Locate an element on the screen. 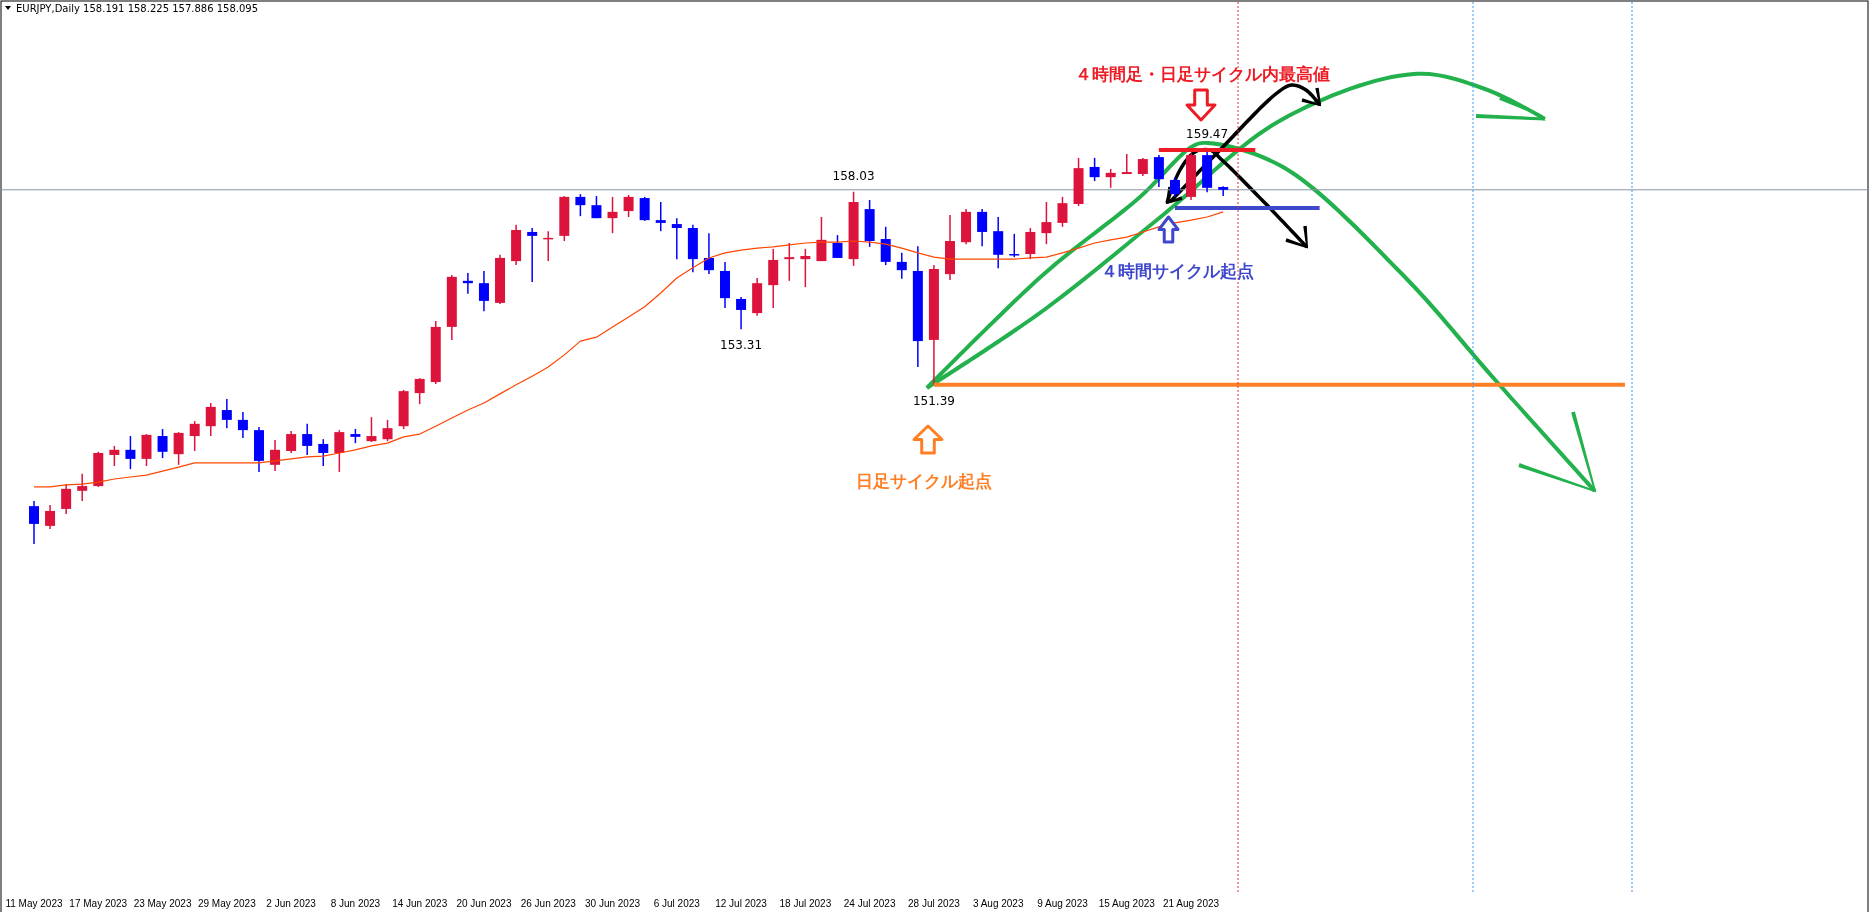 The image size is (1871, 912). x-tick-label: 28 Jul 2023 is located at coordinates (934, 903).